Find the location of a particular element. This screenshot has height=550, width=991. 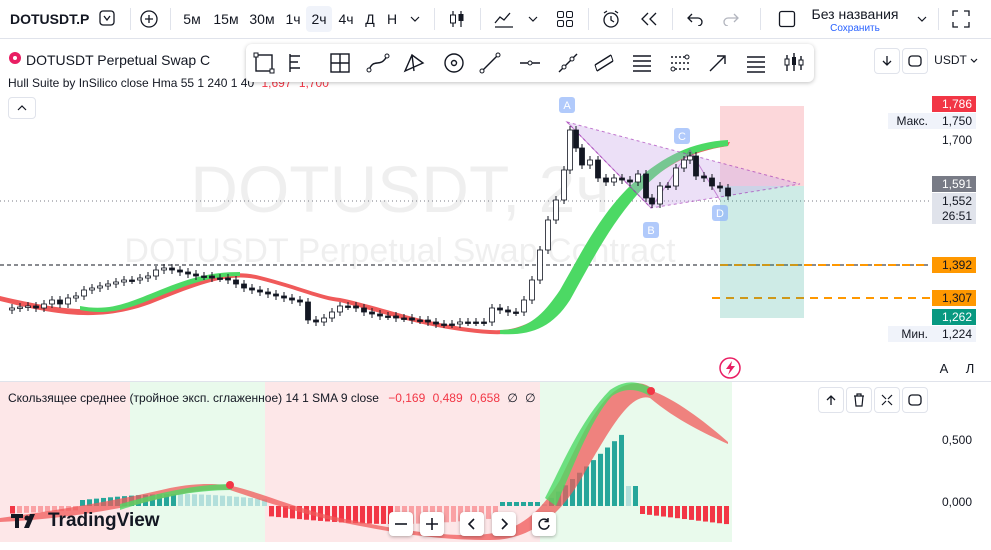

zoom-in-button is located at coordinates (432, 524).